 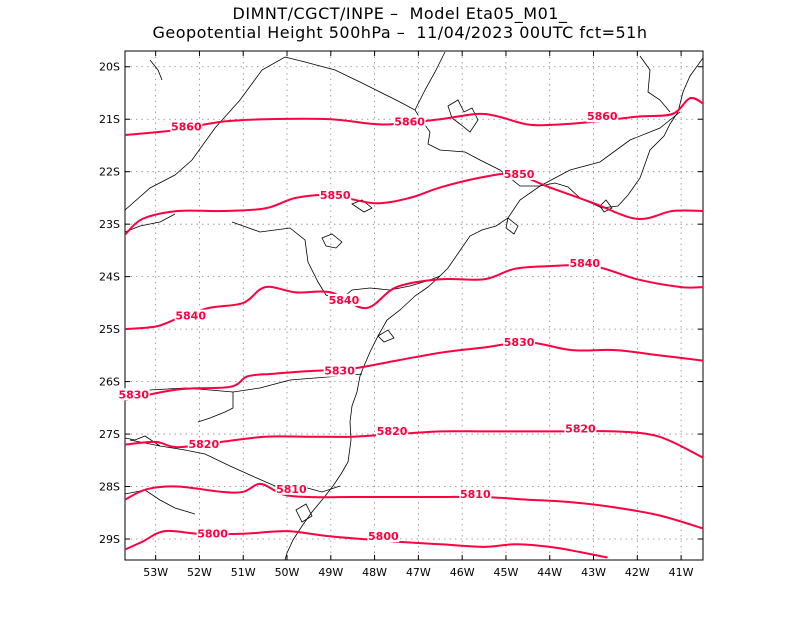 I want to click on lon-tick-label: 44W, so click(x=549, y=572).